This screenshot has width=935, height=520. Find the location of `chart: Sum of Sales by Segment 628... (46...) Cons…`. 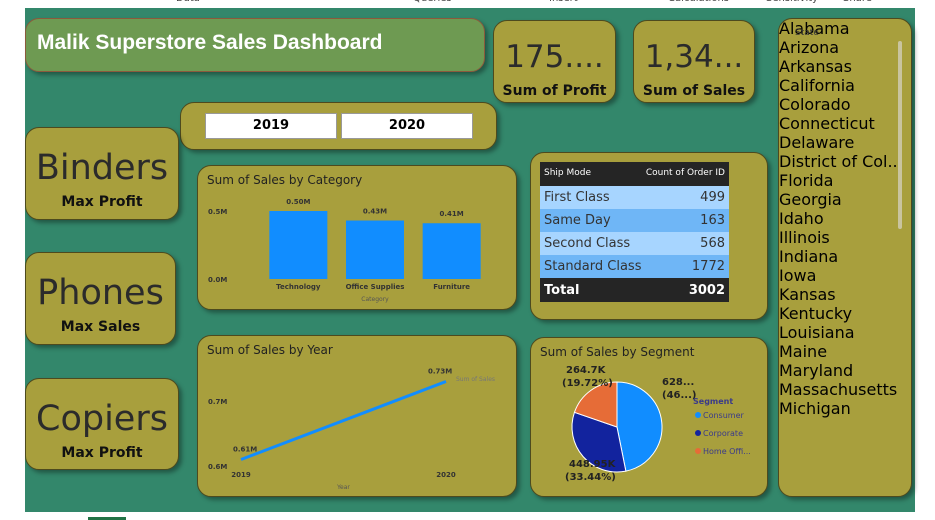

chart: Sum of Sales by Segment 628... (46...) Cons… is located at coordinates (645, 414).